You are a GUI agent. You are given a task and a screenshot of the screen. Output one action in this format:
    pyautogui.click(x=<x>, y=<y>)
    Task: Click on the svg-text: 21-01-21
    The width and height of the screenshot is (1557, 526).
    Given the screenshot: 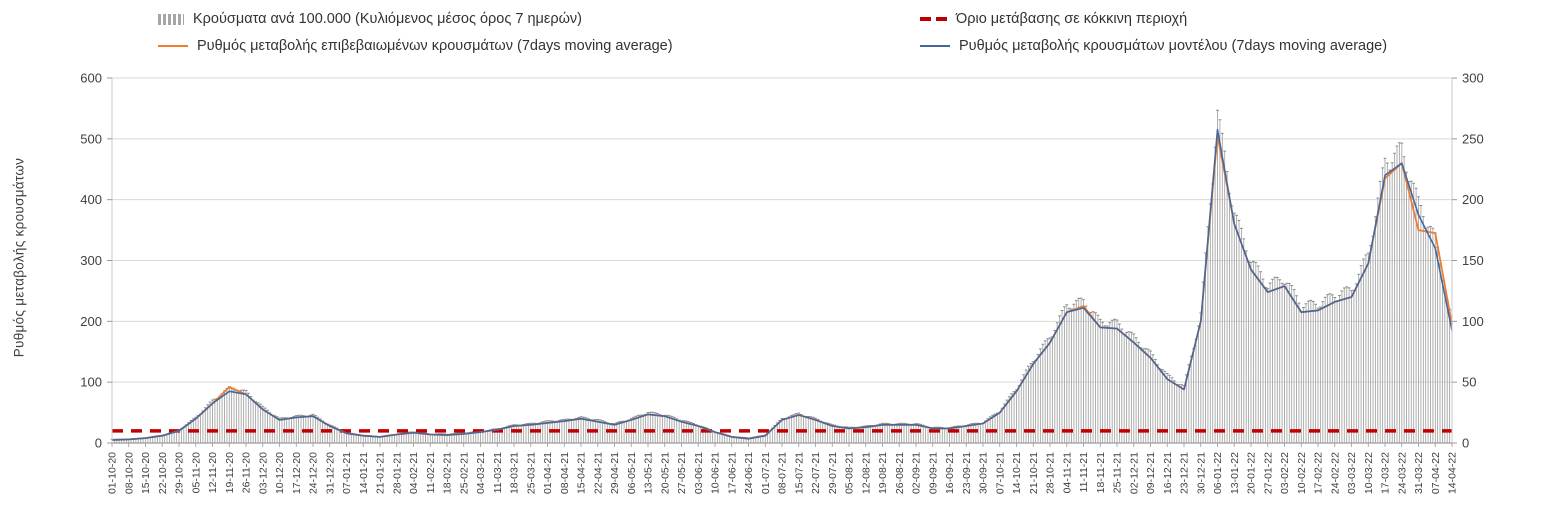 What is the action you would take?
    pyautogui.click(x=381, y=473)
    